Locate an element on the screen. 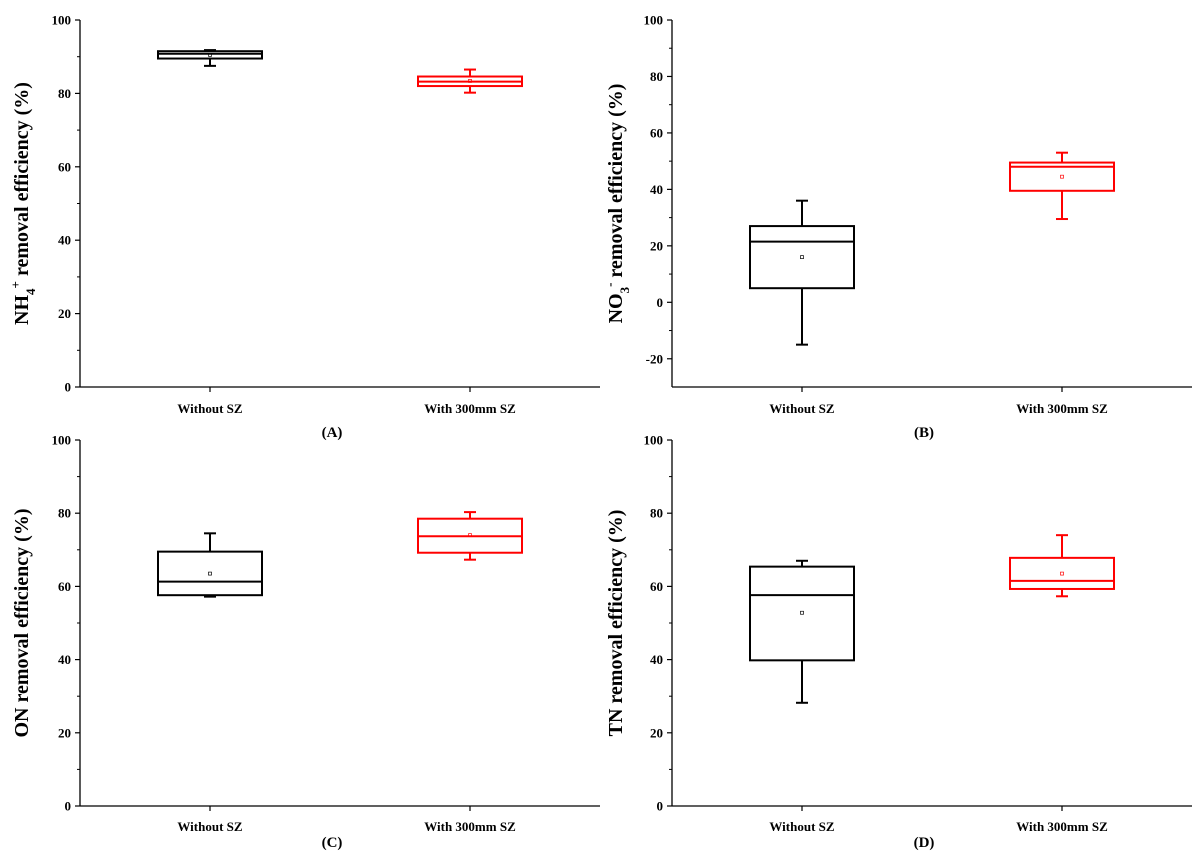 This screenshot has width=1200, height=861. panel-label: (B) is located at coordinates (924, 433).